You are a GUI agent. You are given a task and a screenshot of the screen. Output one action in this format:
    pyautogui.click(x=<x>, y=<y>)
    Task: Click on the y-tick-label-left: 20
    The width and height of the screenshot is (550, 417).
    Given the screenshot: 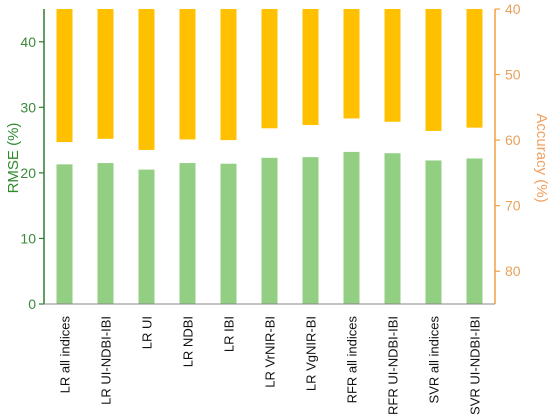 What is the action you would take?
    pyautogui.click(x=28, y=173)
    